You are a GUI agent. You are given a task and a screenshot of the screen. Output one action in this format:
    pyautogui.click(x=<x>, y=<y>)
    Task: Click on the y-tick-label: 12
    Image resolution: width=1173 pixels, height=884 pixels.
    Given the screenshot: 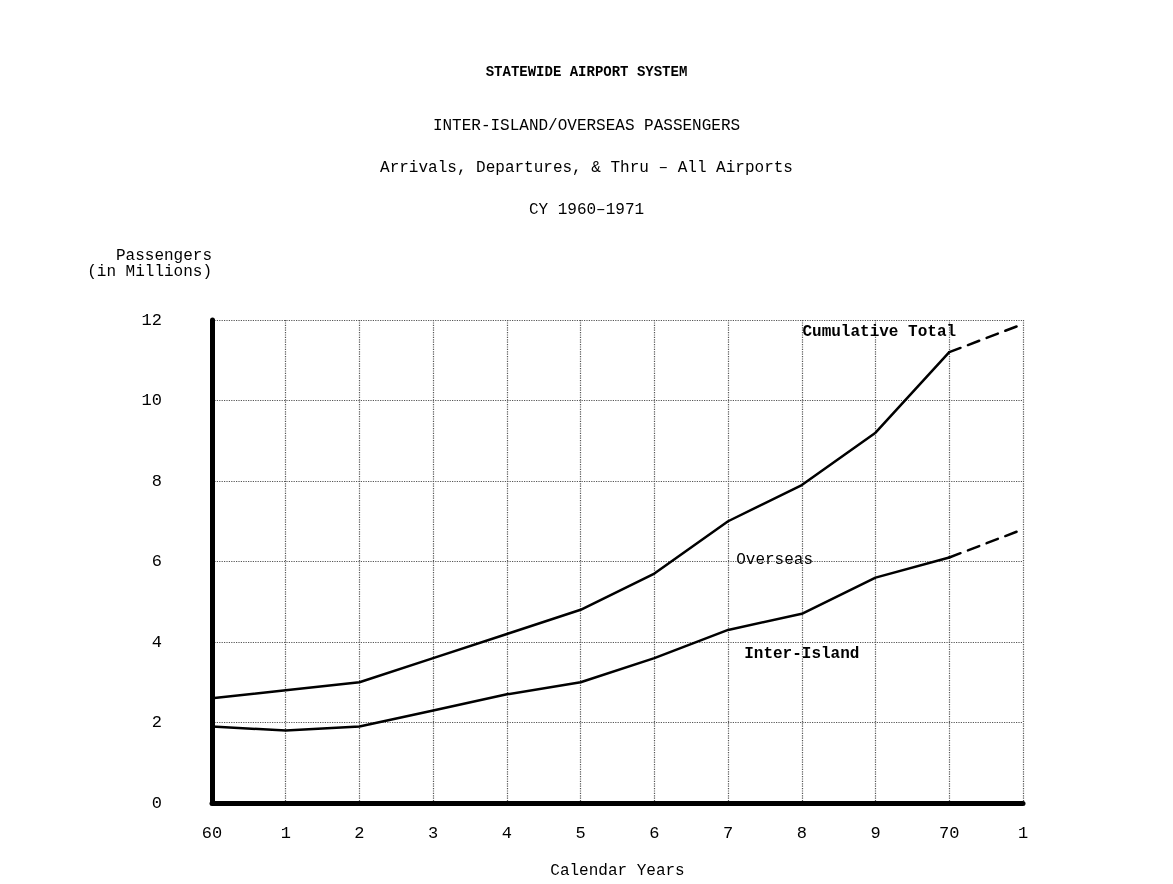 What is the action you would take?
    pyautogui.click(x=151, y=320)
    